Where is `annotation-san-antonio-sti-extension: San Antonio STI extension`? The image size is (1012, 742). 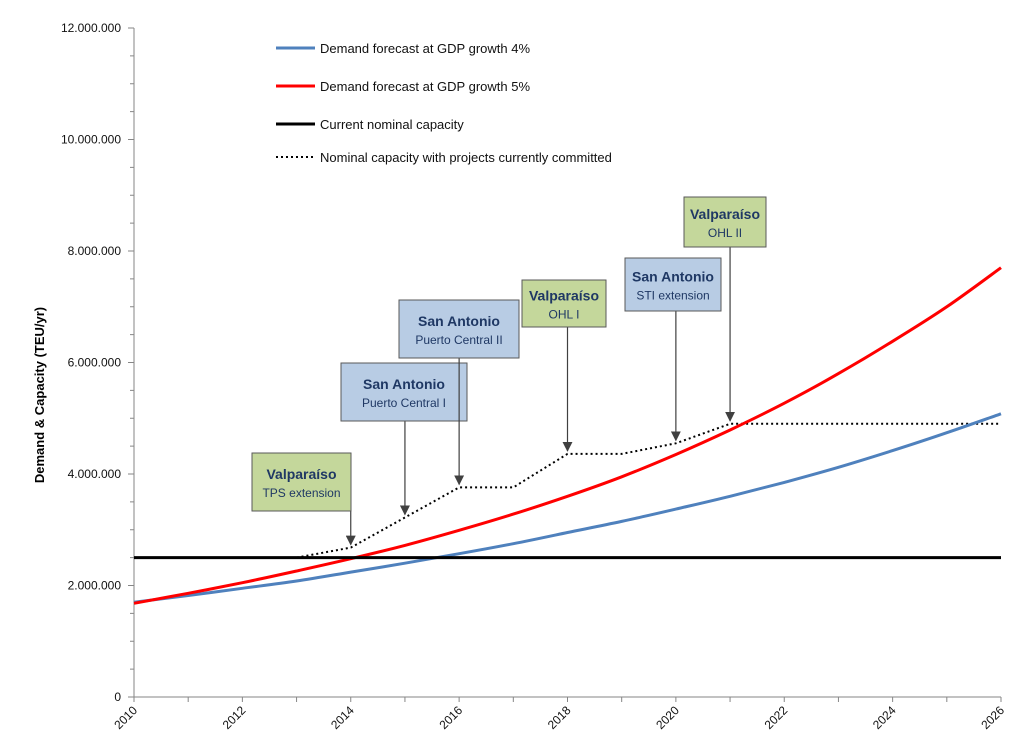
annotation-san-antonio-sti-extension: San Antonio STI extension is located at coordinates (673, 349).